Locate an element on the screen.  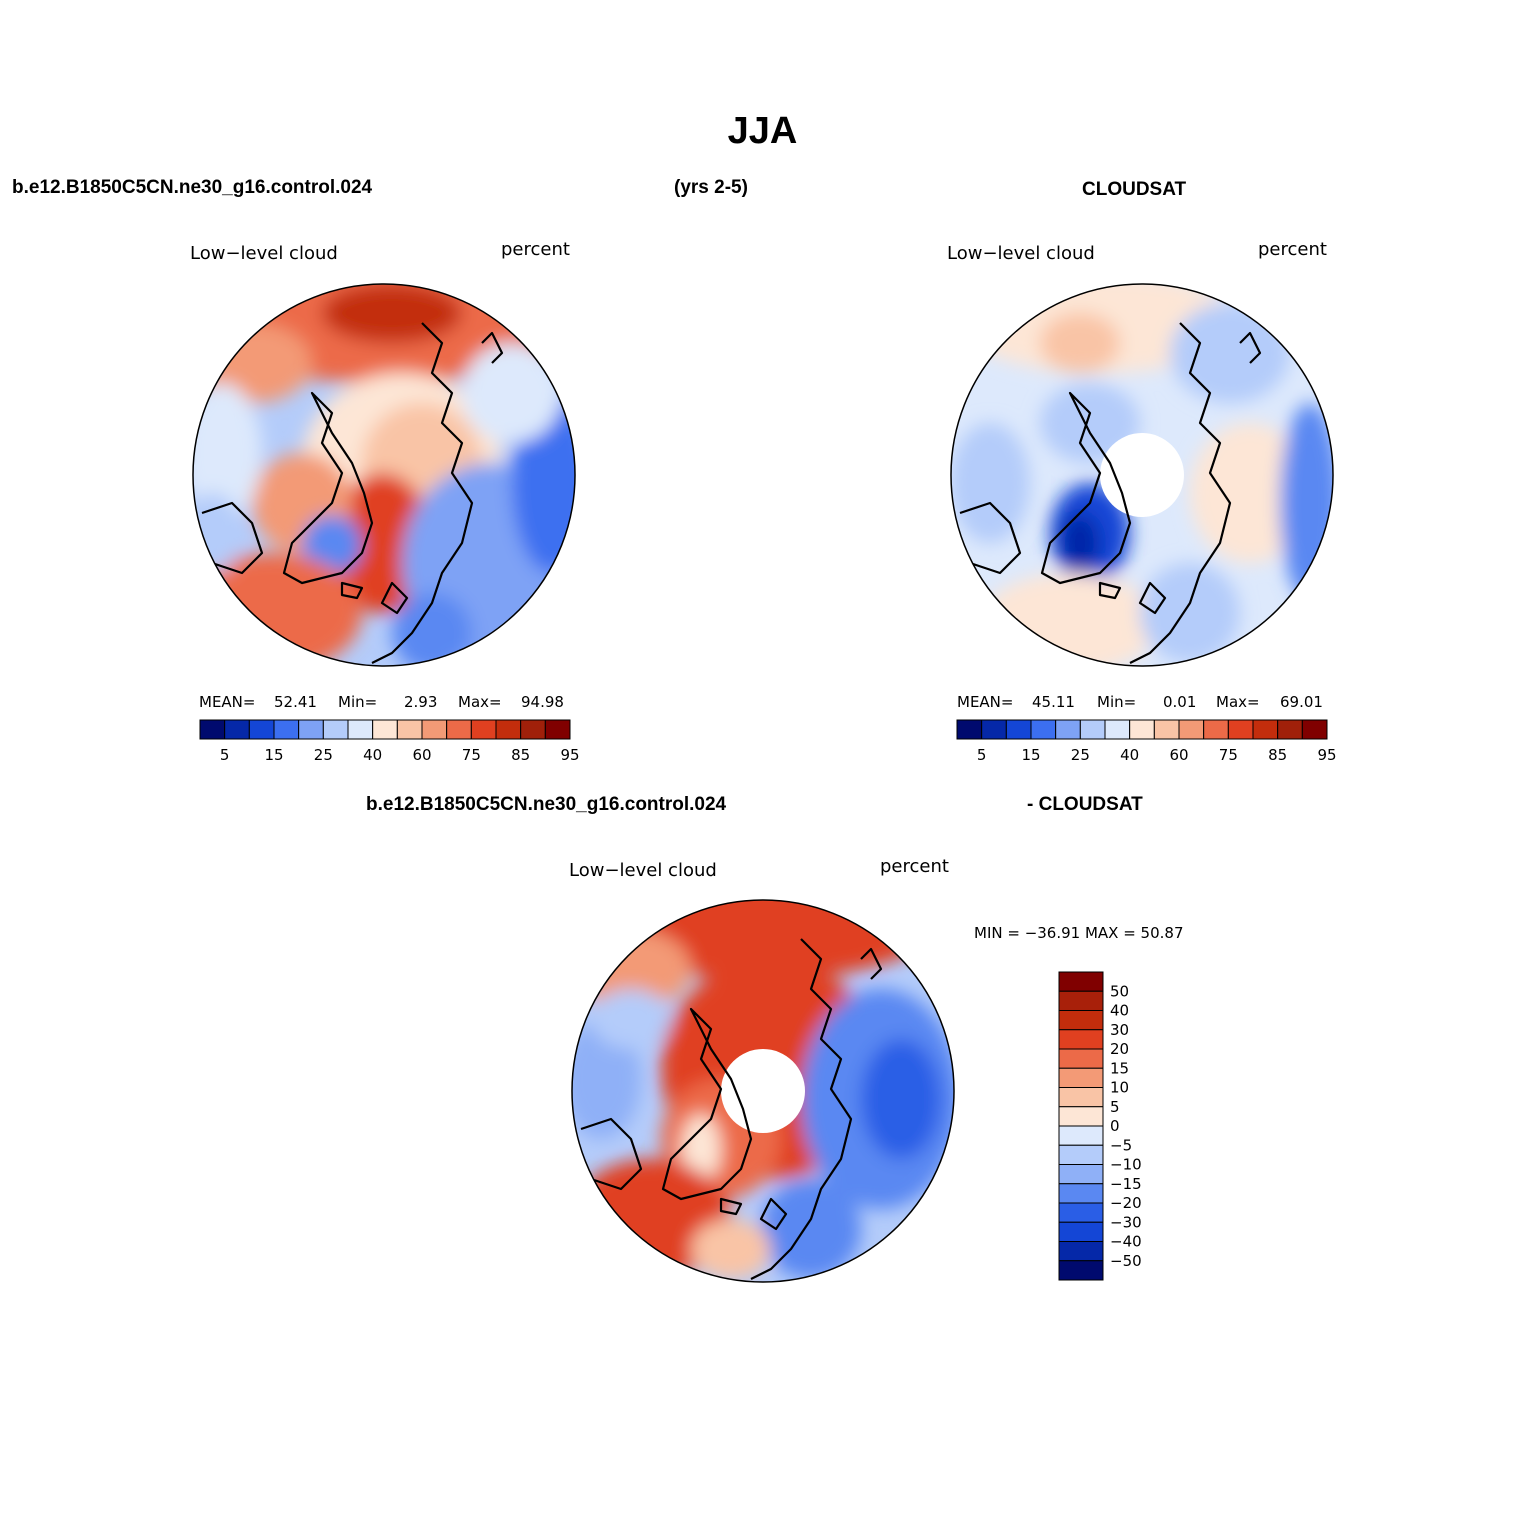
model-colorbar-tick-label: 85 is located at coordinates (520, 755).